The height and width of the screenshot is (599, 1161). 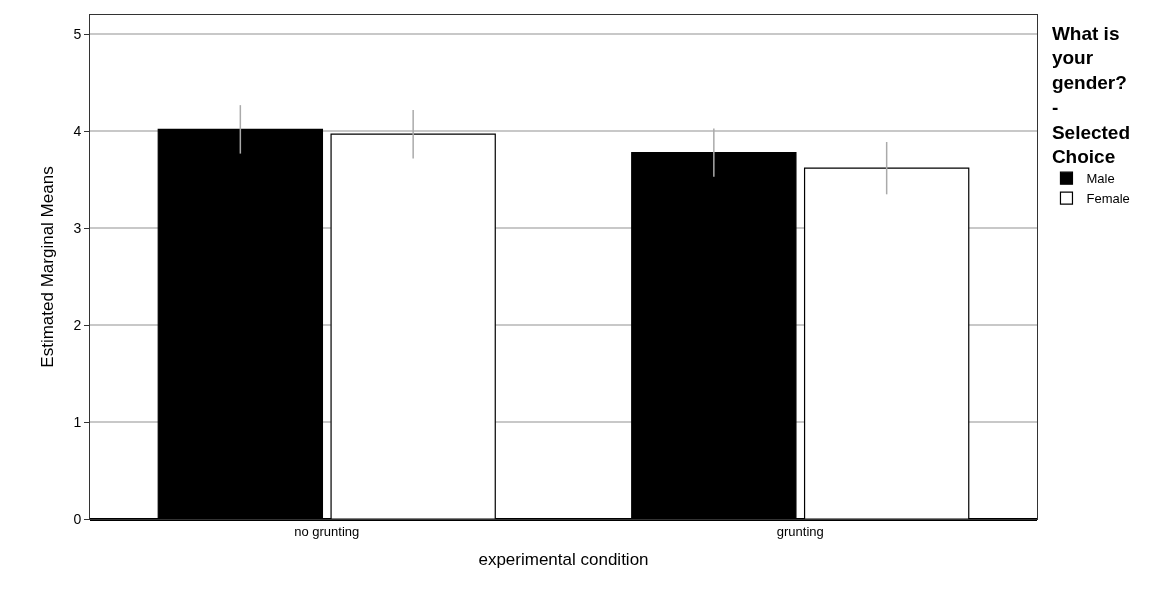 What do you see at coordinates (1100, 179) in the screenshot?
I see `legend-label: Male` at bounding box center [1100, 179].